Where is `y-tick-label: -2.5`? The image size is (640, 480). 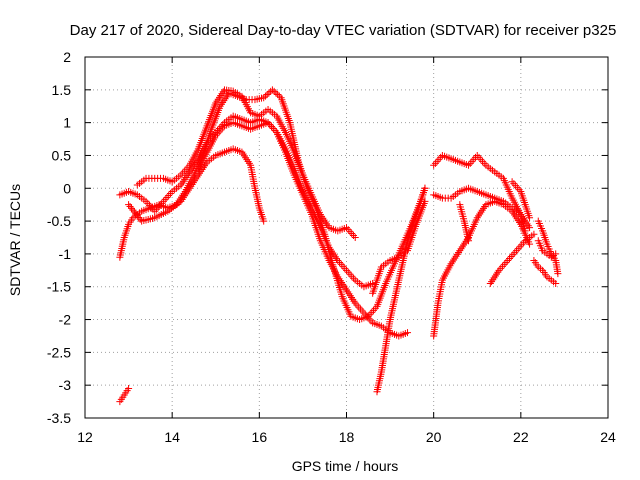 y-tick-label: -2.5 is located at coordinates (59, 352).